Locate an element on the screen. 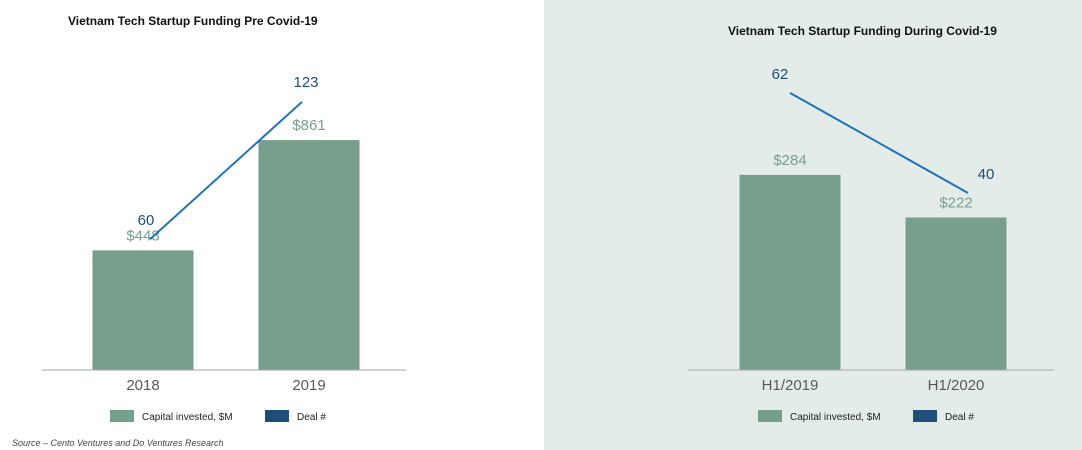 The image size is (1082, 450). x-tick-label: H1/2019 is located at coordinates (790, 385).